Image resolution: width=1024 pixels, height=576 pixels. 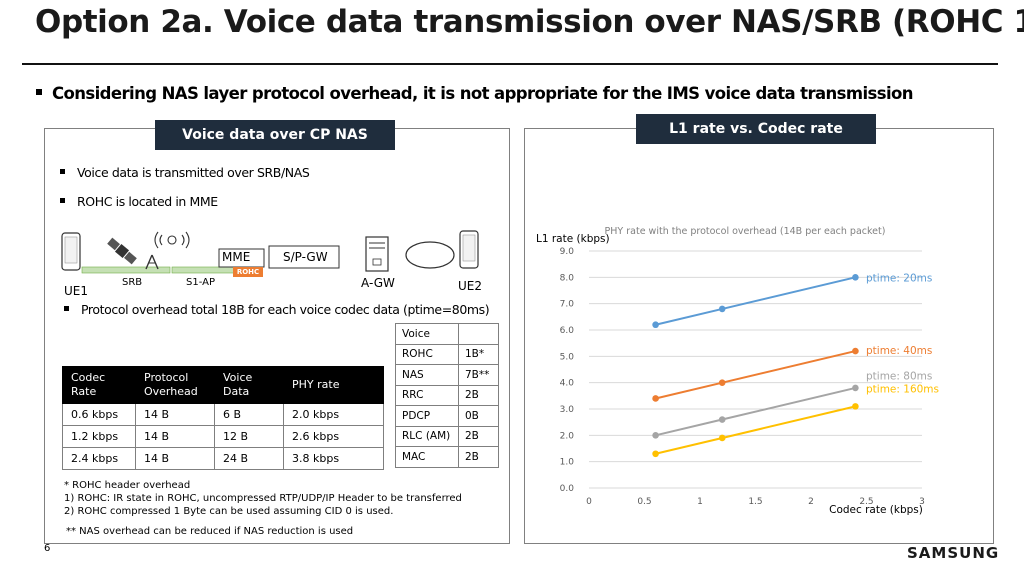 I want to click on chart-xtick-label: 0.5, so click(x=644, y=502).